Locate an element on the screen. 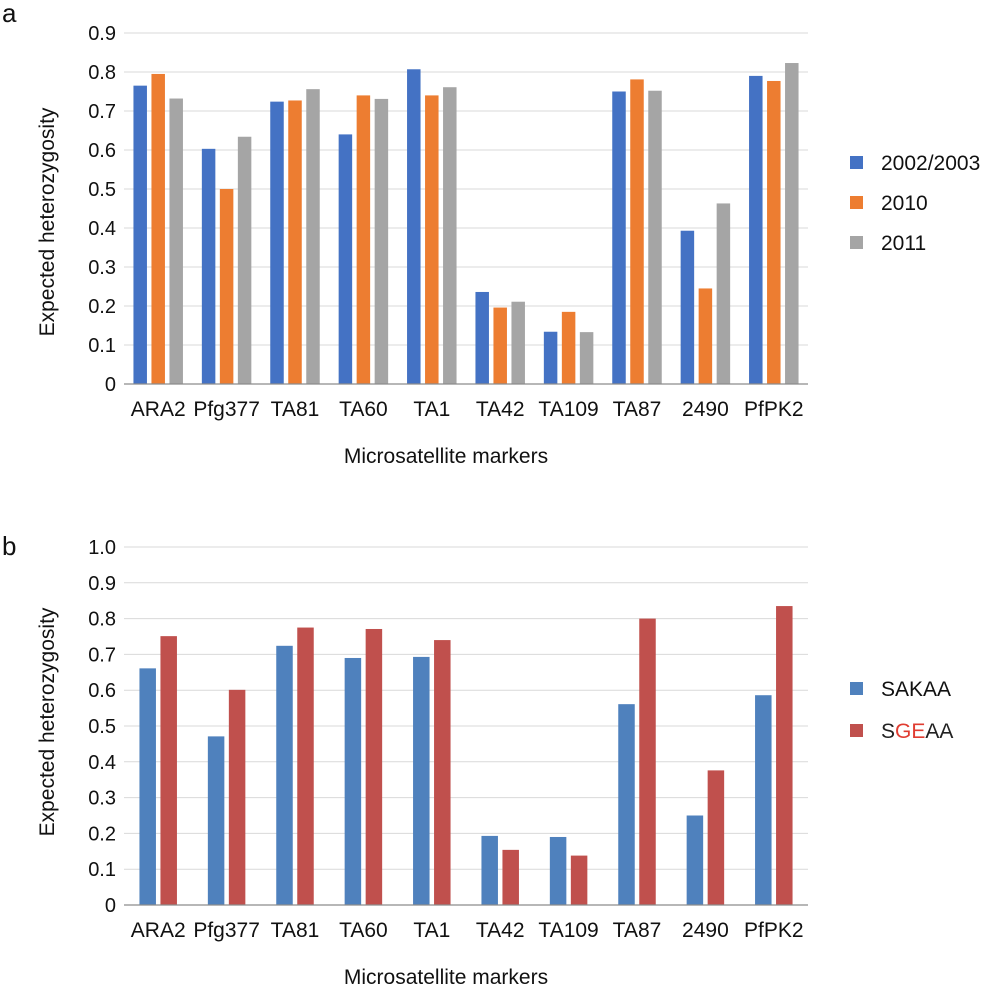  bar-2010-pfg377 is located at coordinates (226, 286).